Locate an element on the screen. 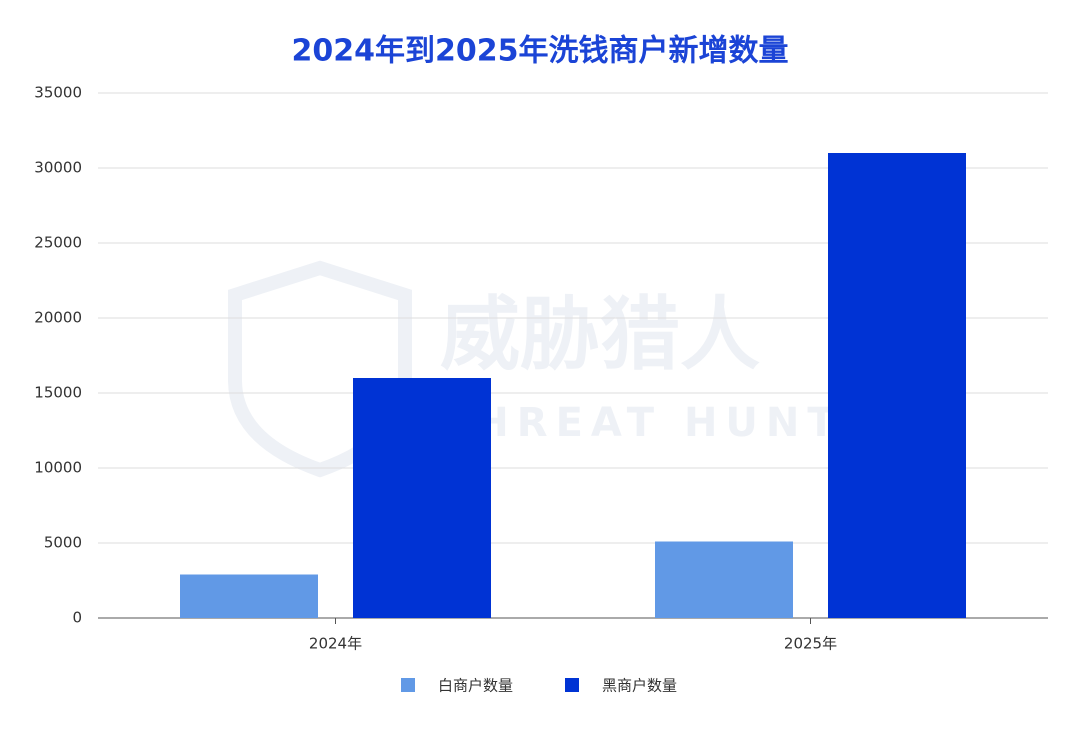 The width and height of the screenshot is (1080, 741). chart-title: 2024年到2025年洗钱商户新增数量 is located at coordinates (540, 51).